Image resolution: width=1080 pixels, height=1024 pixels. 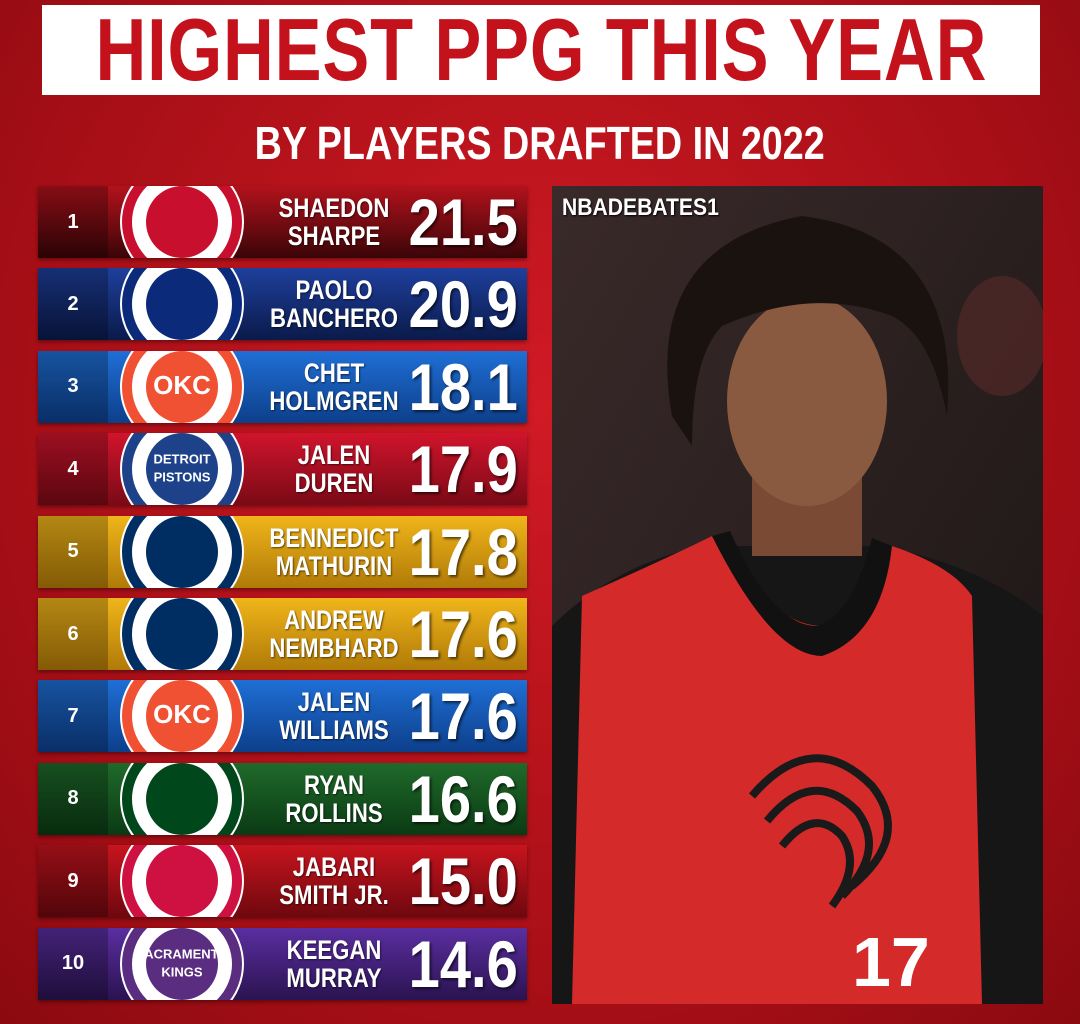 I want to click on player-name-line: WILLIAMS, so click(x=334, y=730).